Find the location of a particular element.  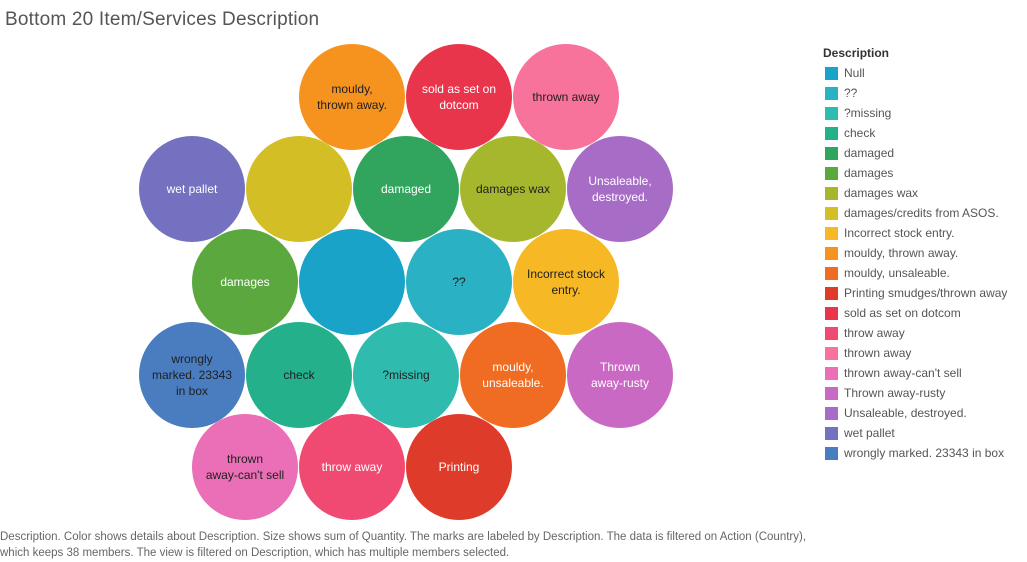

legend-label: damaged is located at coordinates (869, 153).